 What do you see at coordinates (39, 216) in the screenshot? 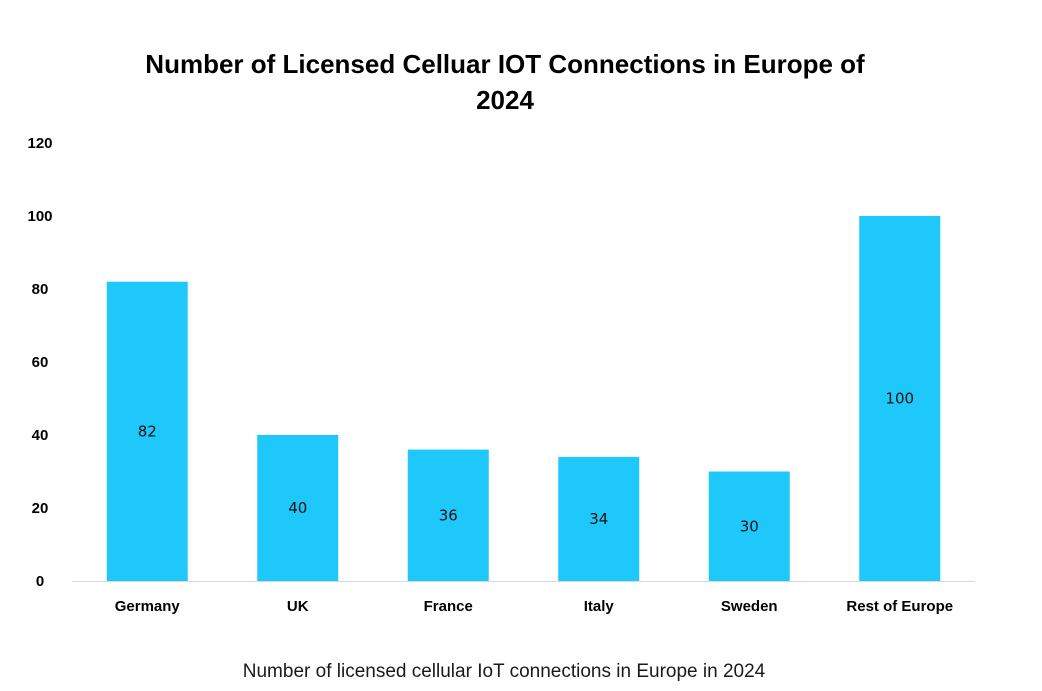
I see `y-tick-label: 100` at bounding box center [39, 216].